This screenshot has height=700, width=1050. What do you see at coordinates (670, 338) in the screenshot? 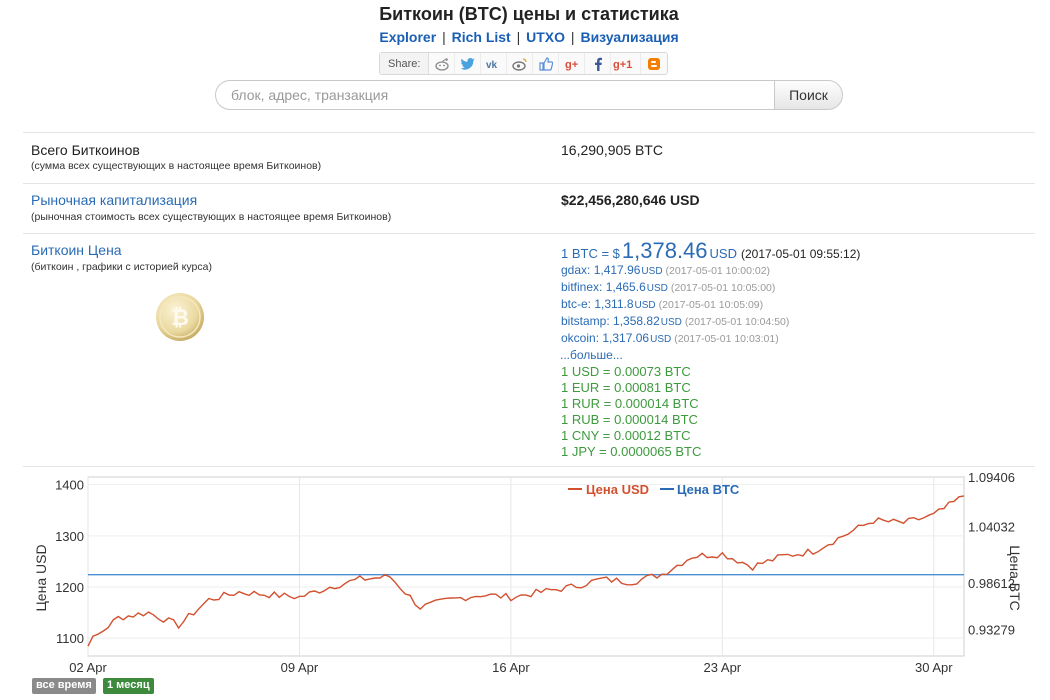
I see `exchange-row: okcoin: 1,317.06USD (2017-05-01 10:03:01)` at bounding box center [670, 338].